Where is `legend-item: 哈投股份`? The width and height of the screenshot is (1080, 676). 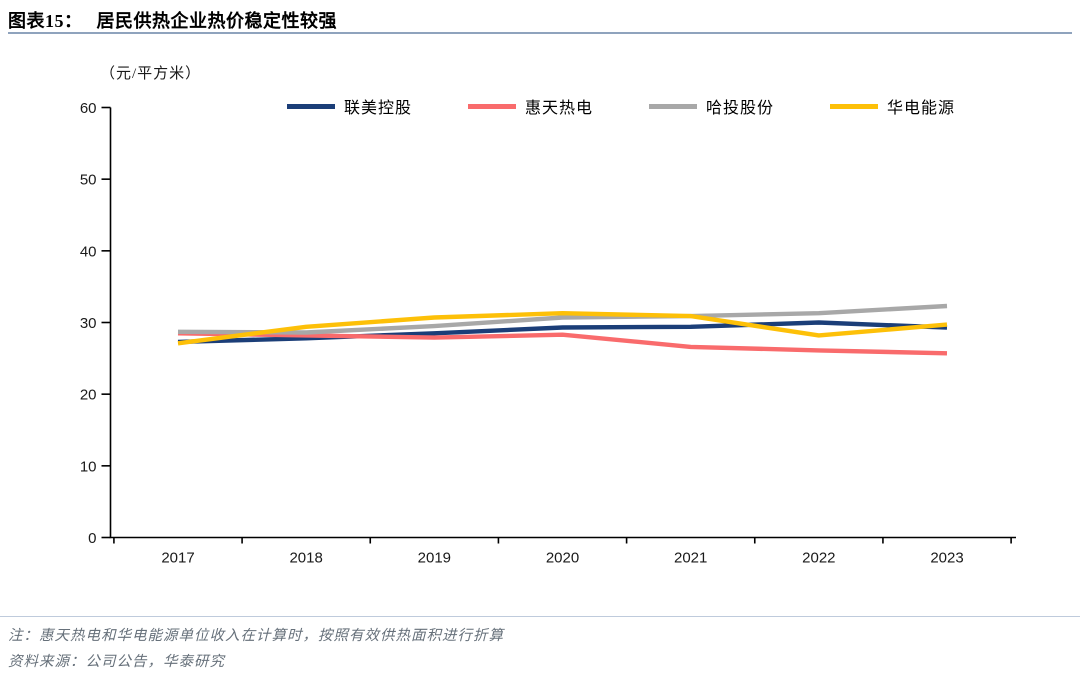 legend-item: 哈投股份 is located at coordinates (711, 106).